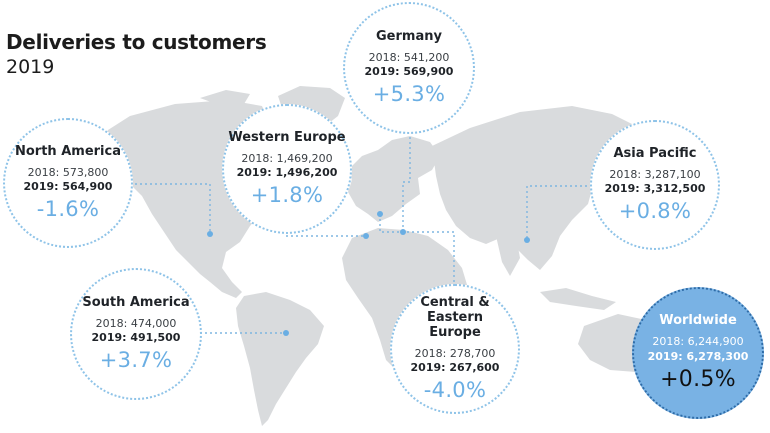 This screenshot has width=770, height=433. What do you see at coordinates (655, 189) in the screenshot?
I see `value-2019: 2019: 3,312,500` at bounding box center [655, 189].